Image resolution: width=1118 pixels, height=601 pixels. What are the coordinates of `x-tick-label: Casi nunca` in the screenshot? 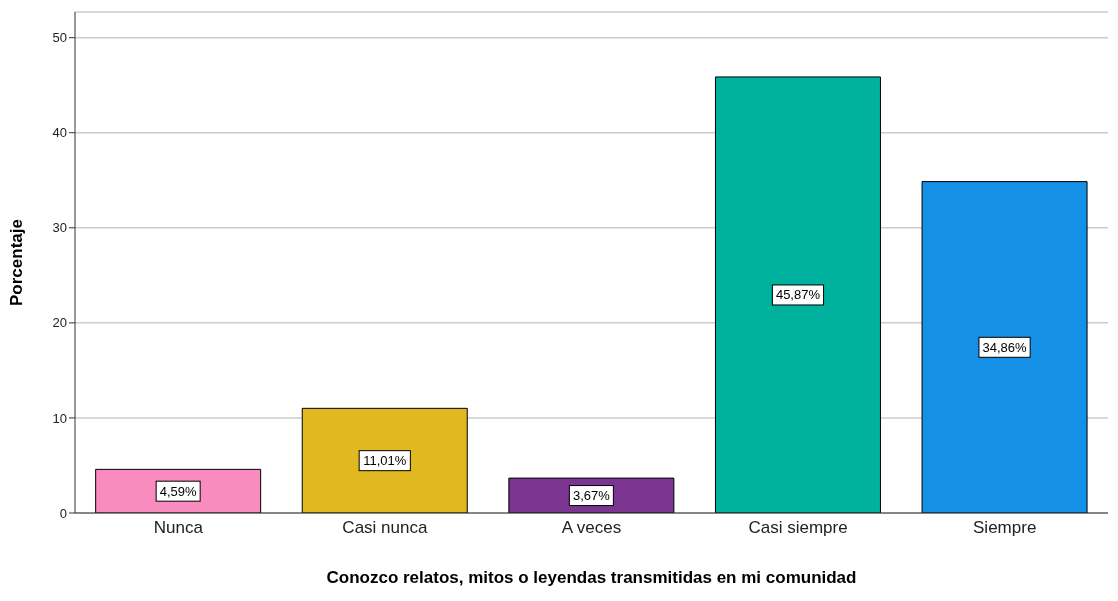 It's located at (385, 528).